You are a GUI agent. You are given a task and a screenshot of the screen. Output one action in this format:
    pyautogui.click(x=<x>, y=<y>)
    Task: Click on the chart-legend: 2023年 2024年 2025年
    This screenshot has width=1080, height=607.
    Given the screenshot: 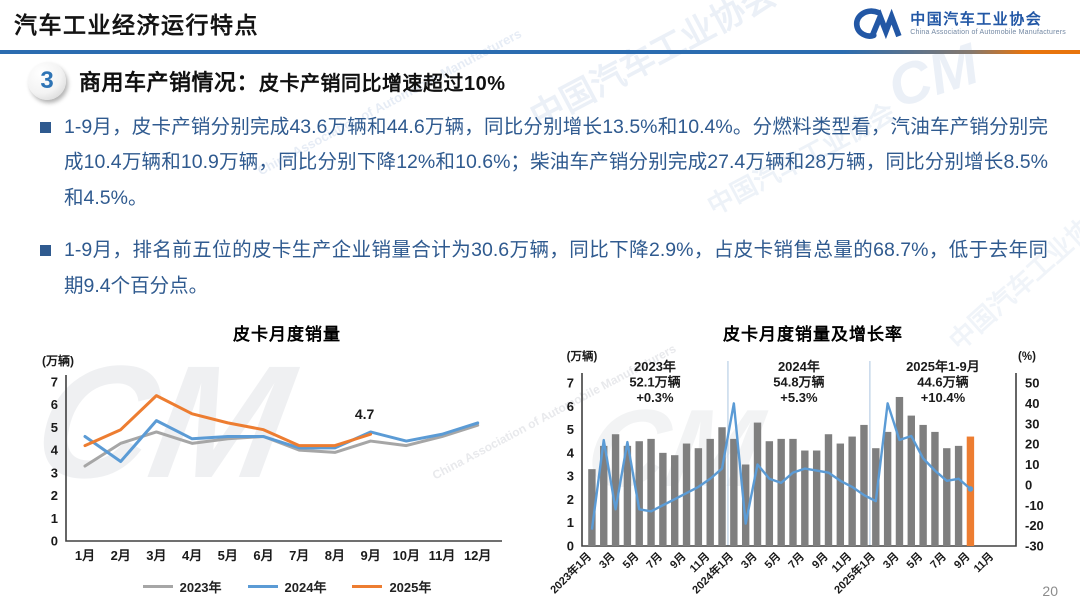 What is the action you would take?
    pyautogui.click(x=287, y=586)
    